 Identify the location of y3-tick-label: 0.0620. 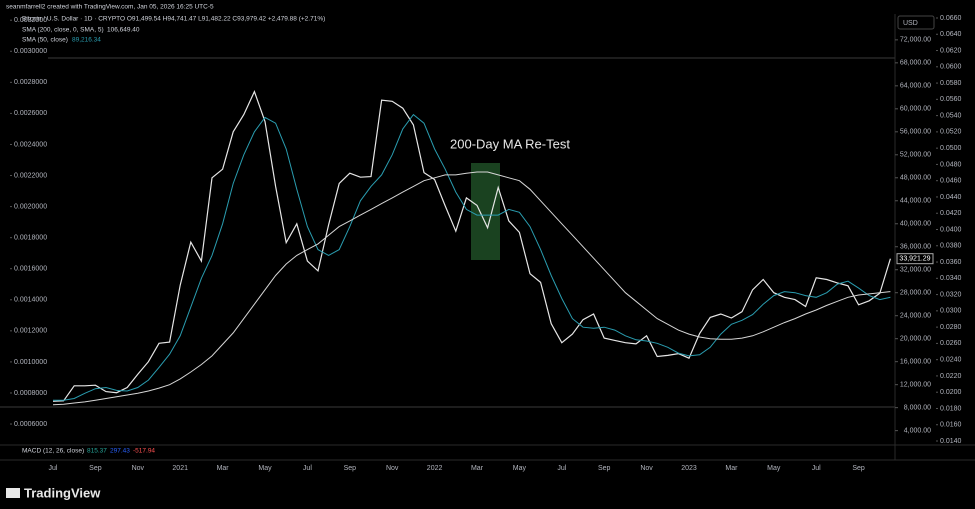
(951, 50).